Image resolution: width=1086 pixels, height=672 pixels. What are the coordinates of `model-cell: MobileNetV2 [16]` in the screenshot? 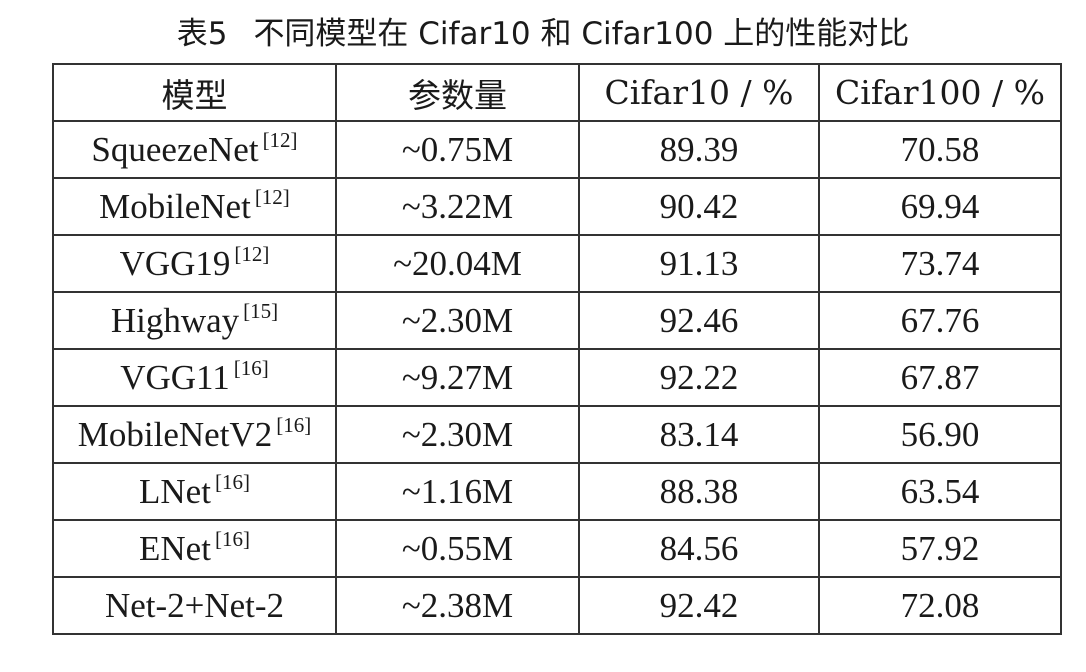 It's located at (194, 434).